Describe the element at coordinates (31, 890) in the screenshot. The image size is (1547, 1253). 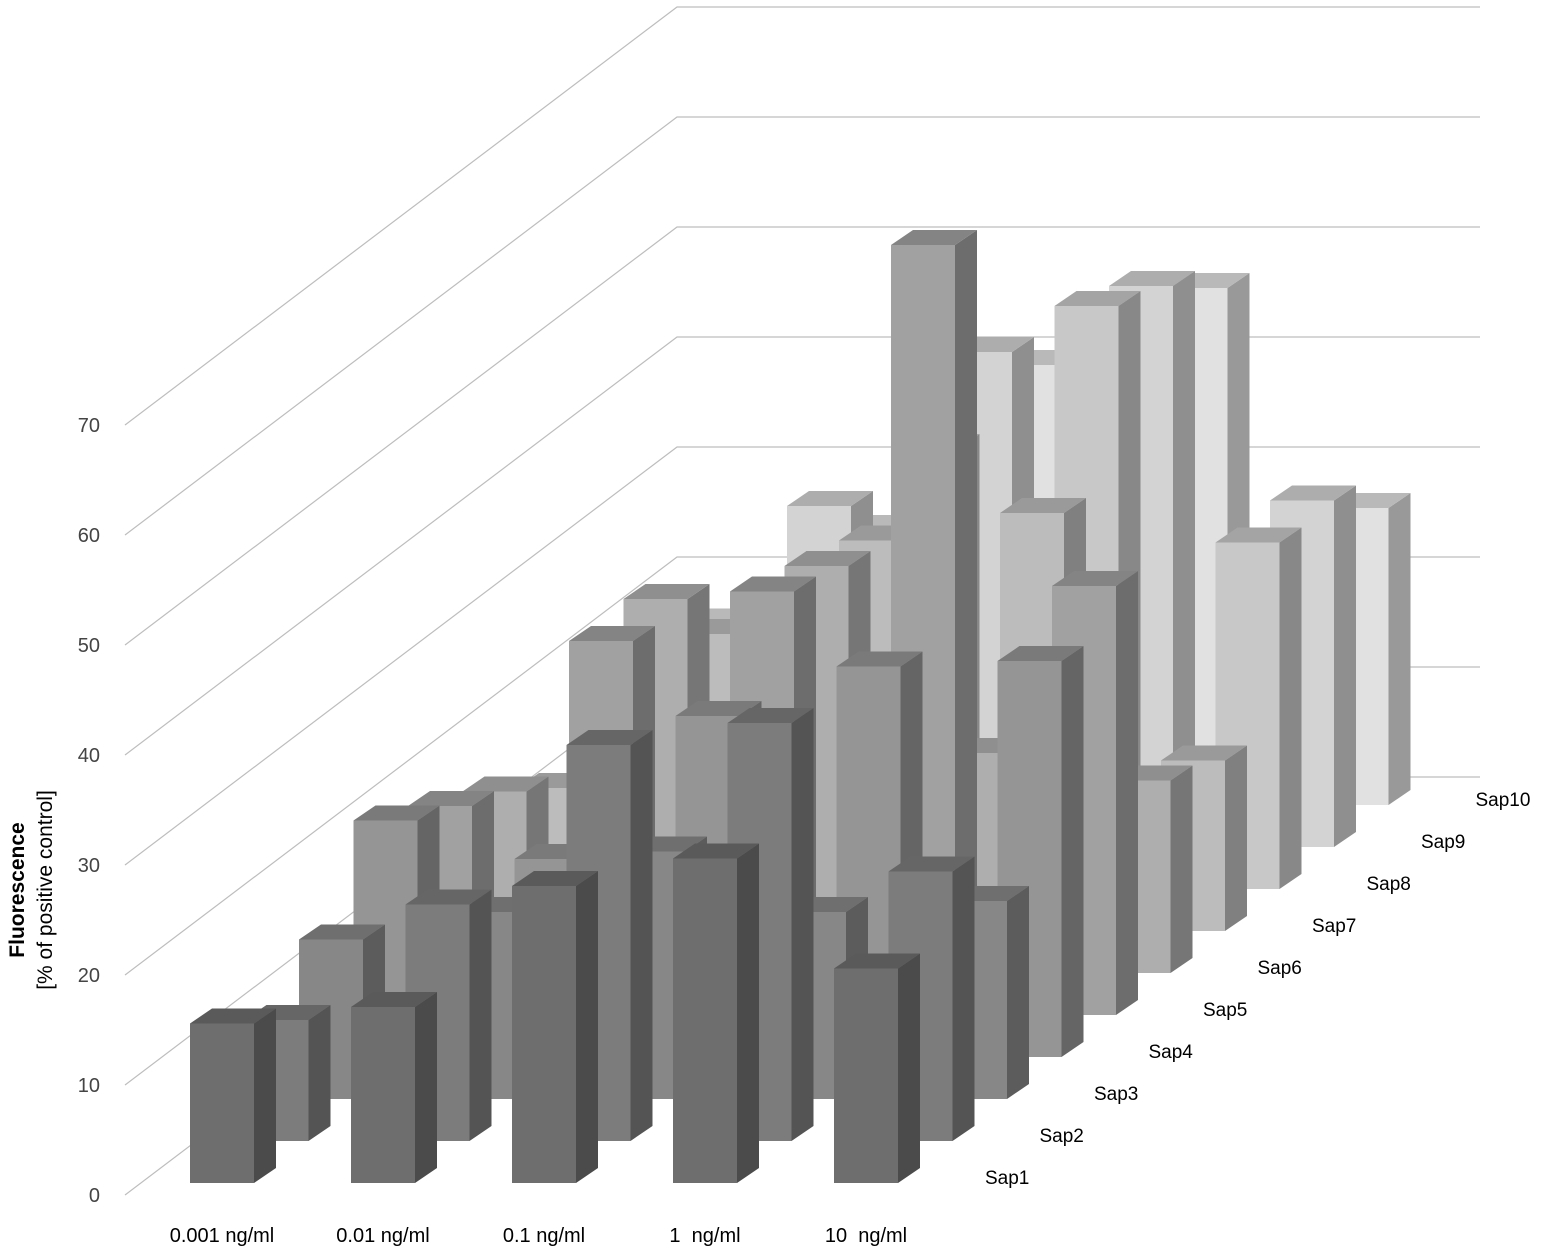
I see `y-axis-title: Fluorescence [% of positive control]` at that location.